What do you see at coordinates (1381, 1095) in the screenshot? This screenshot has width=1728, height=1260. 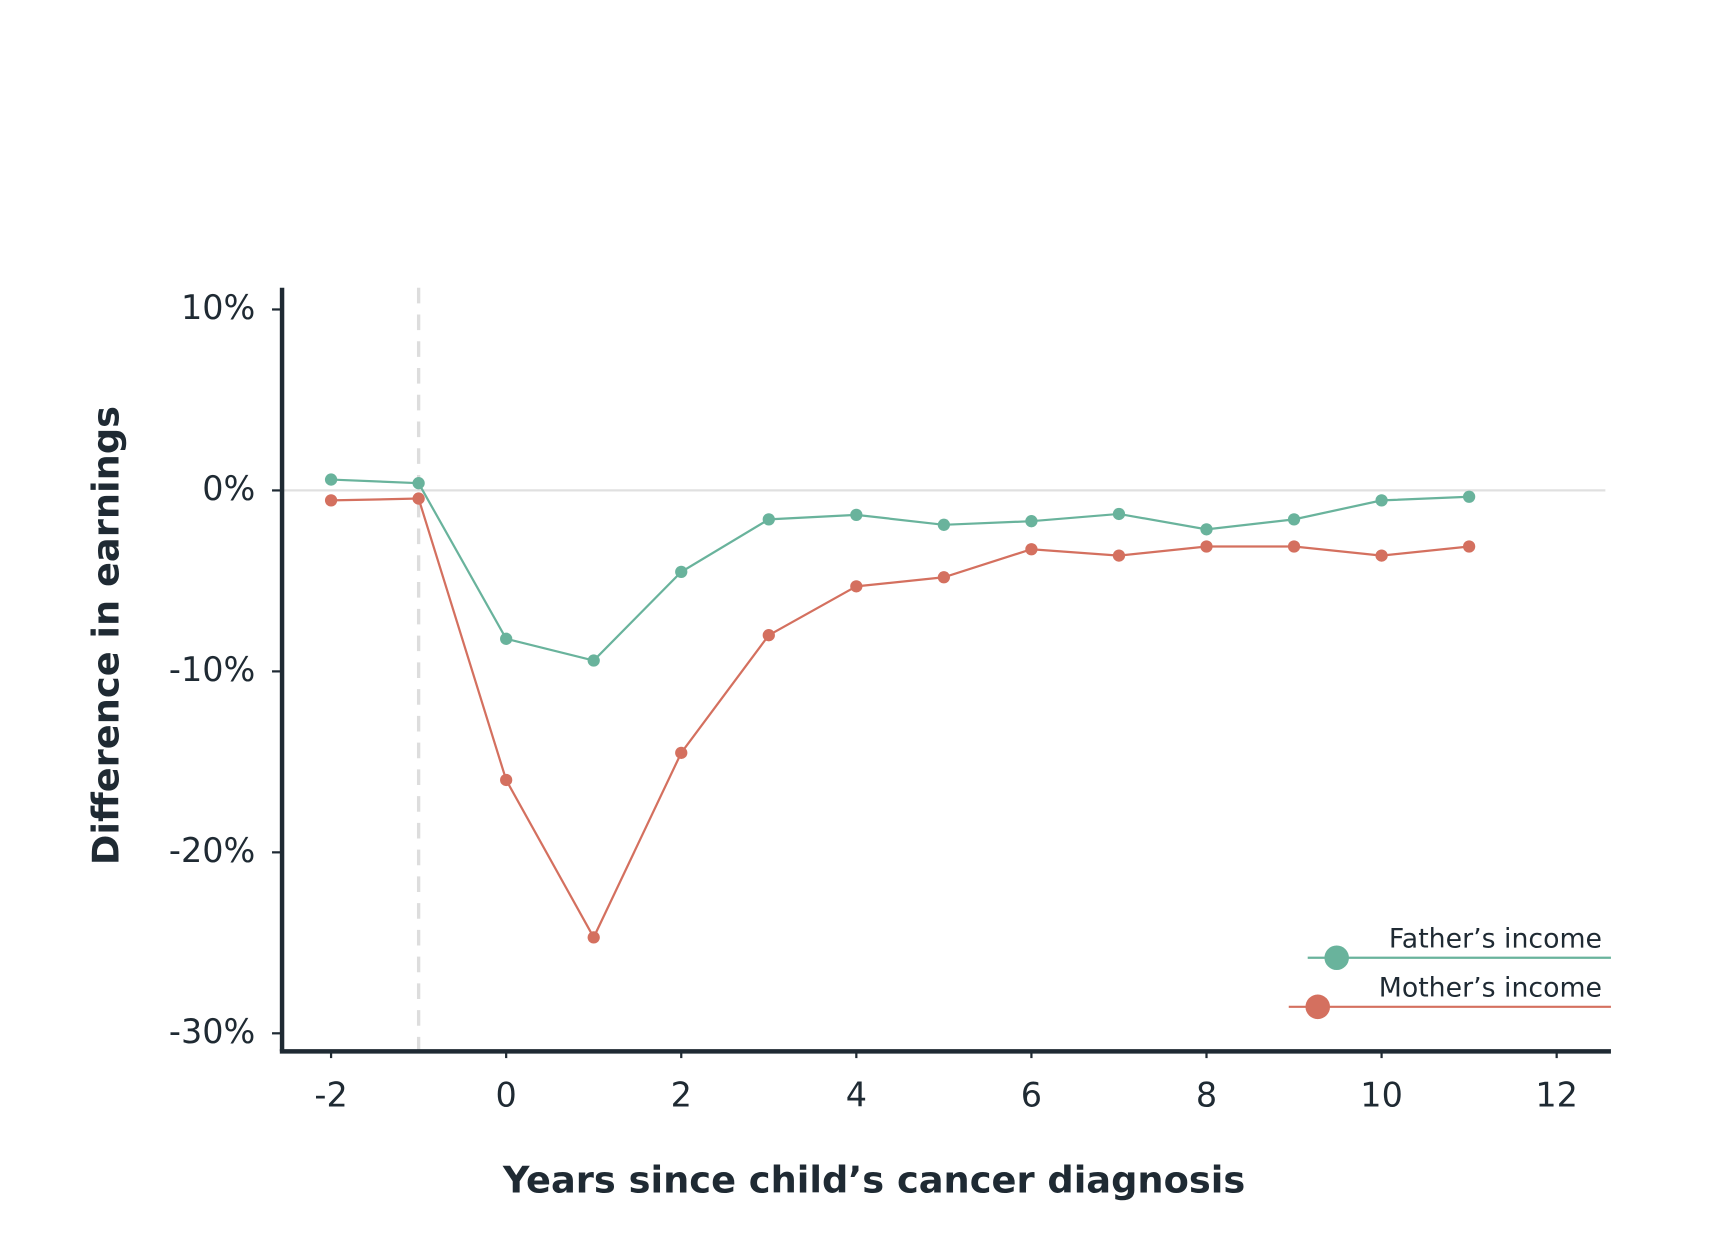 I see `x-tick-label: 10` at bounding box center [1381, 1095].